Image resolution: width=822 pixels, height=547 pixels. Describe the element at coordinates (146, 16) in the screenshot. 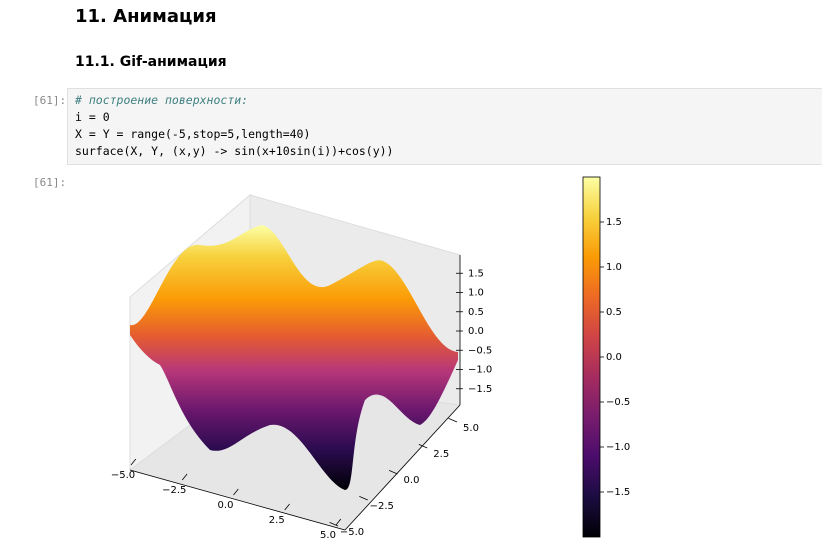

I see `heading: 11. Анимация` at that location.